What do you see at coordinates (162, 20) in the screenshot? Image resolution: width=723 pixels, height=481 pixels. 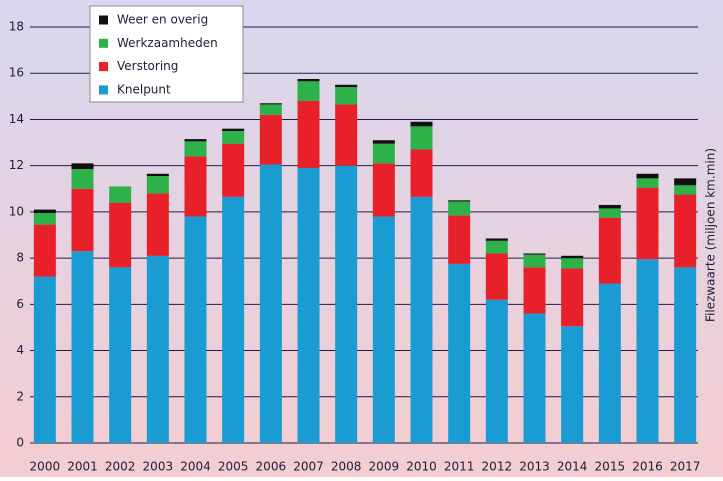 I see `legend-label: Weer en overig` at bounding box center [162, 20].